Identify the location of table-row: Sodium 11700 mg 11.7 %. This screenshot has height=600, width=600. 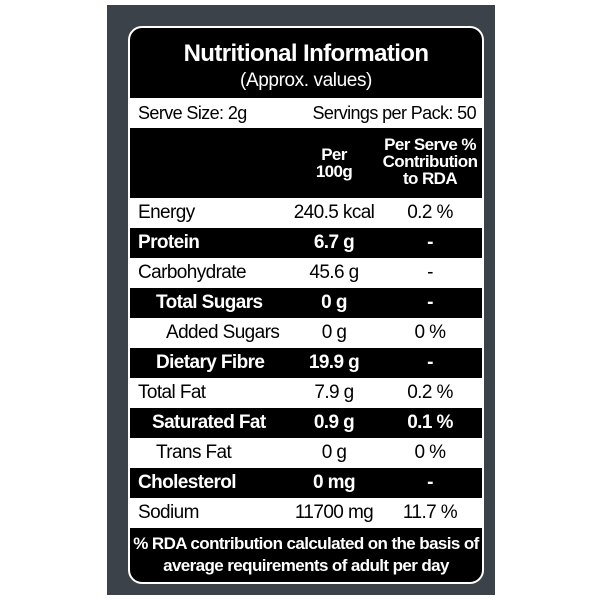
(306, 513).